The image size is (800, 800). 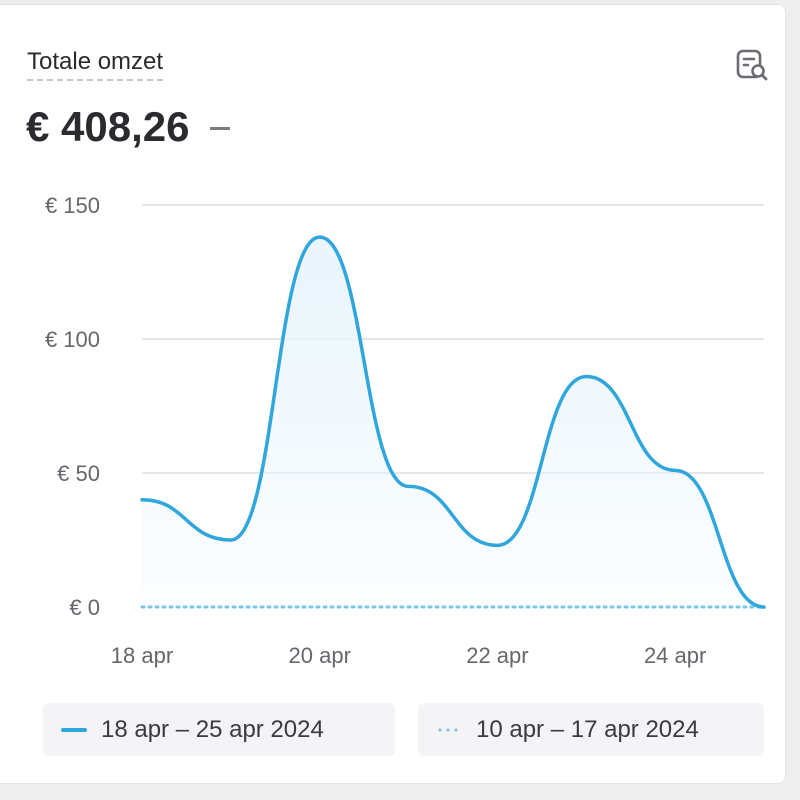 I want to click on y-tick-label: € 0, so click(x=84, y=607).